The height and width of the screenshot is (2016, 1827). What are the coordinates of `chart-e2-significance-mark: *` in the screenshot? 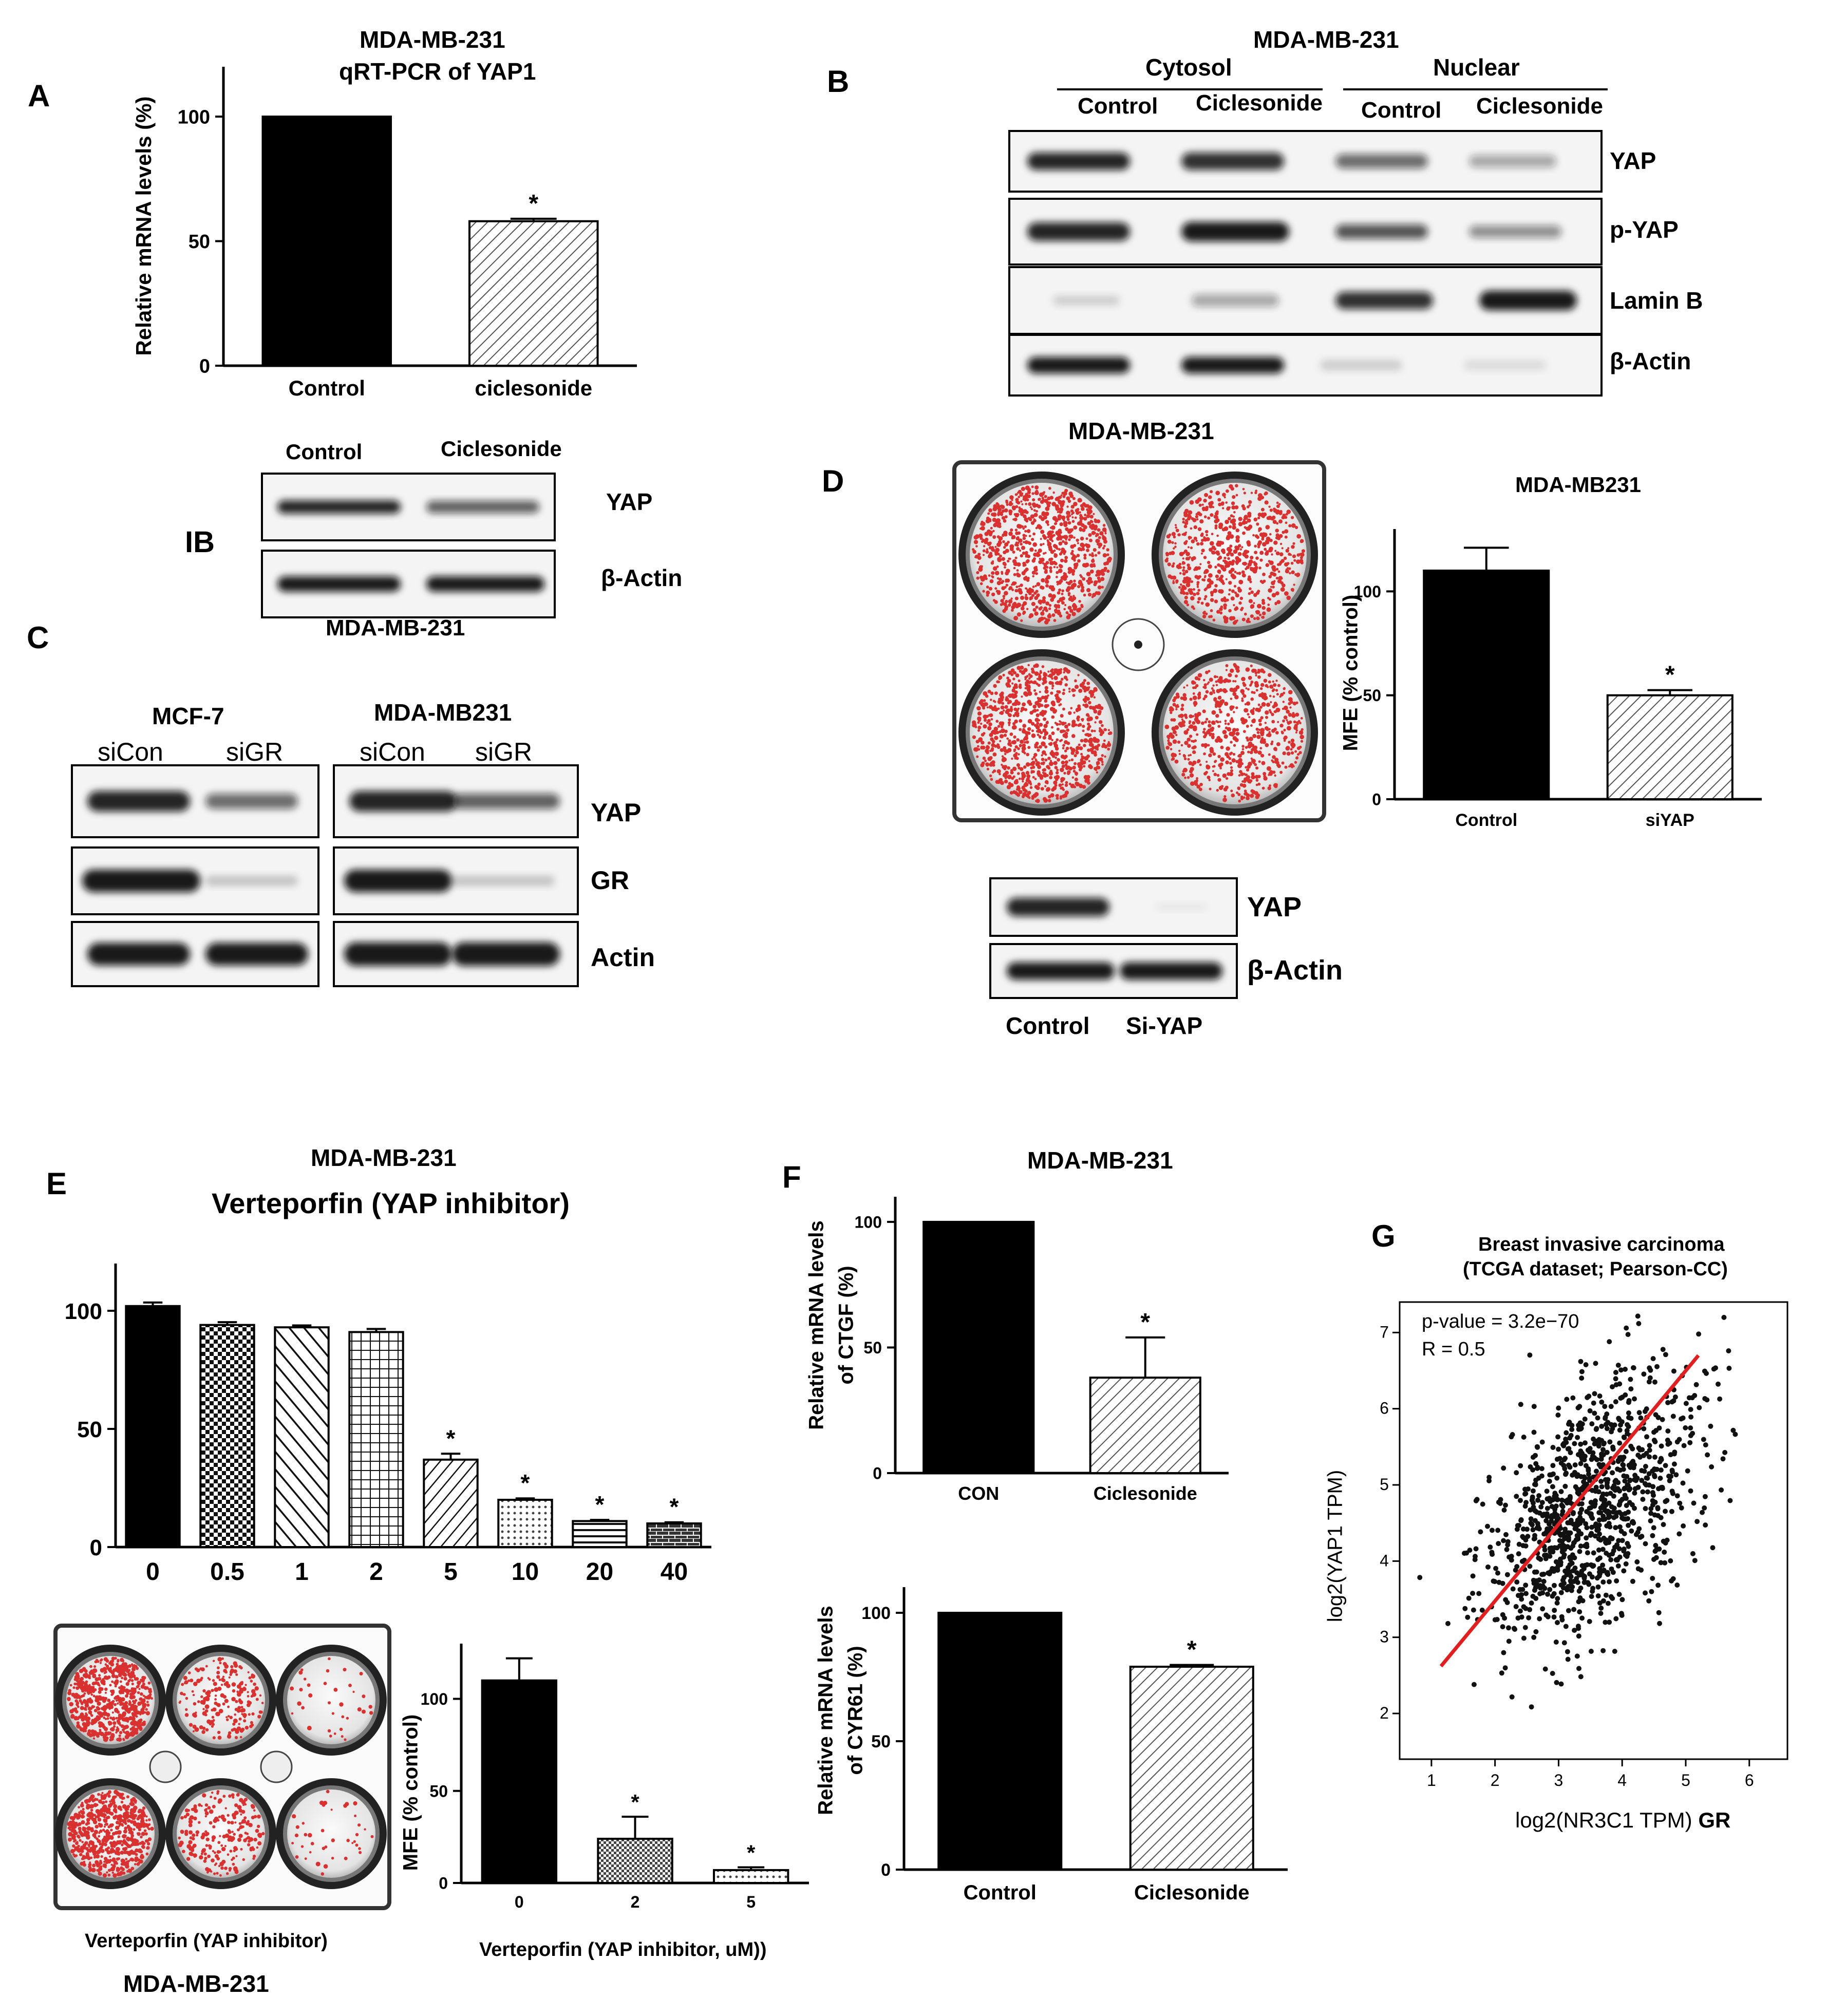 It's located at (751, 1853).